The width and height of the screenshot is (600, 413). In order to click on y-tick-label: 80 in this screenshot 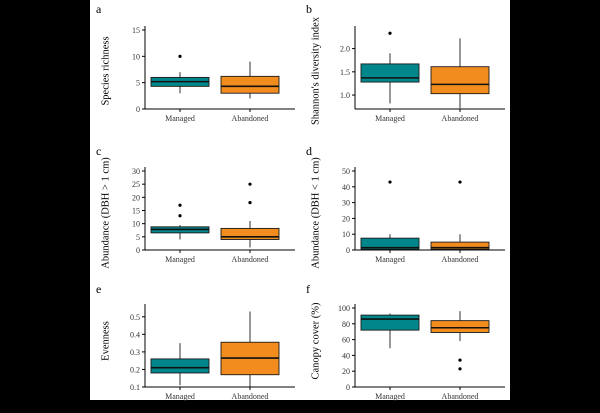, I will do `click(346, 324)`.